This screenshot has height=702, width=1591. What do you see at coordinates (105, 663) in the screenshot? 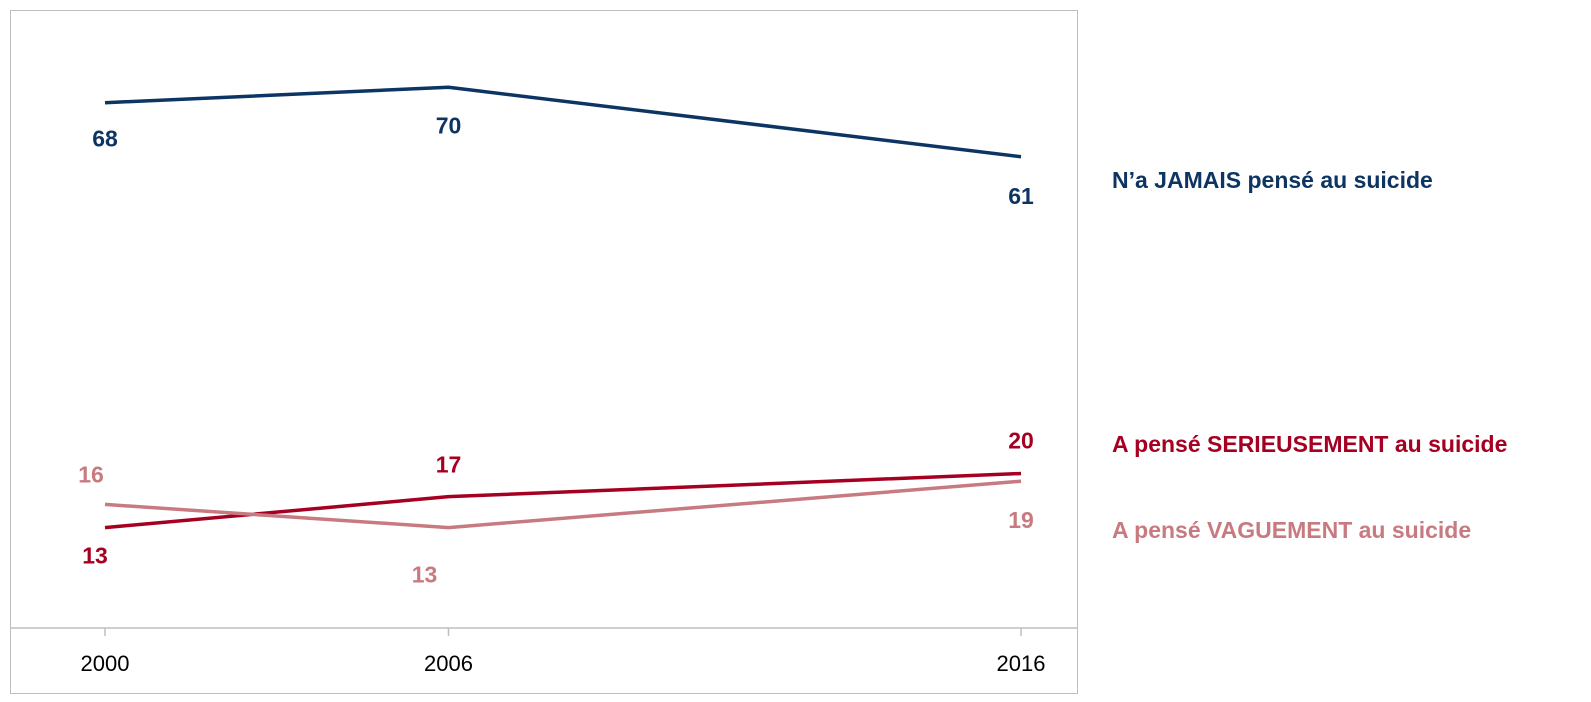
I see `x-tick-label: 2000` at bounding box center [105, 663].